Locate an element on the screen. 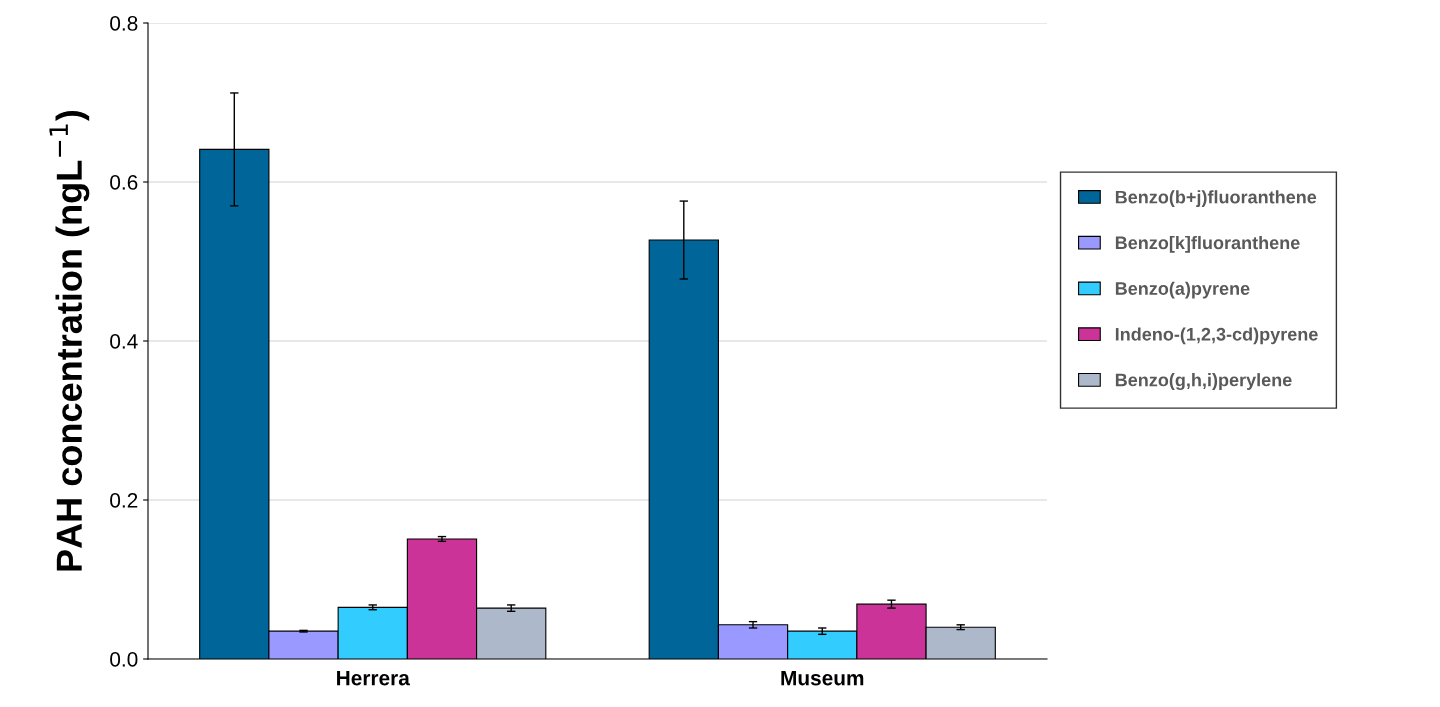  y-tick-label: 0.2 is located at coordinates (124, 500).